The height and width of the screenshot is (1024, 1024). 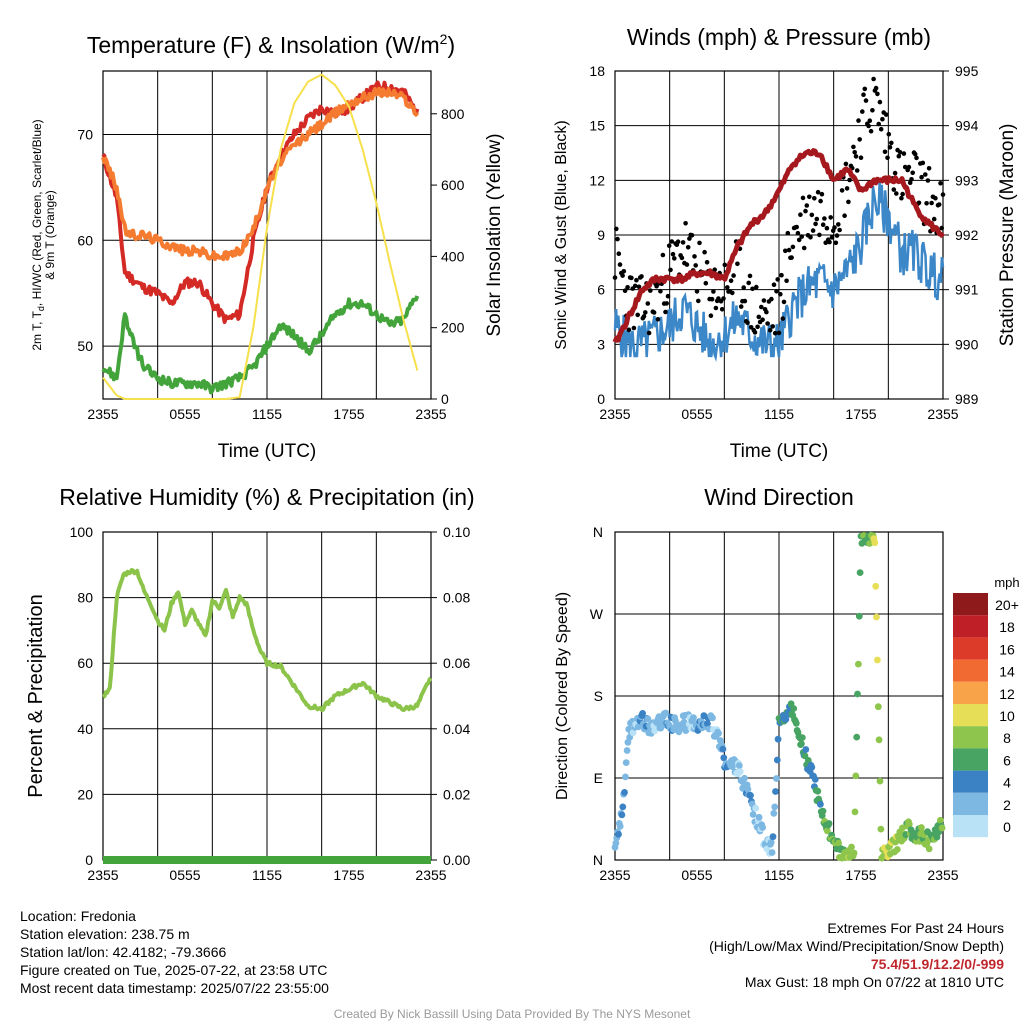 I want to click on rh-y2-tick-label: 0.04, so click(x=456, y=729).